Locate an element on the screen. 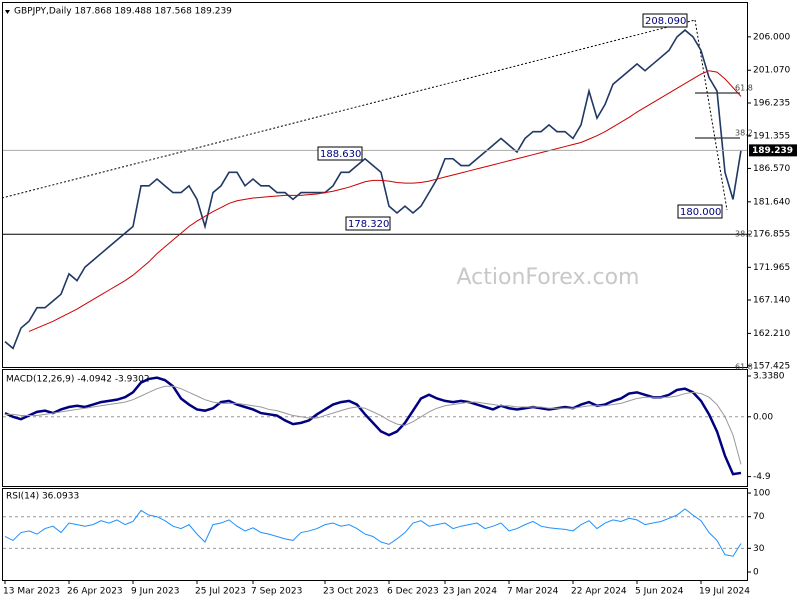  x-tick-label: 7 Mar 2024 is located at coordinates (533, 592).